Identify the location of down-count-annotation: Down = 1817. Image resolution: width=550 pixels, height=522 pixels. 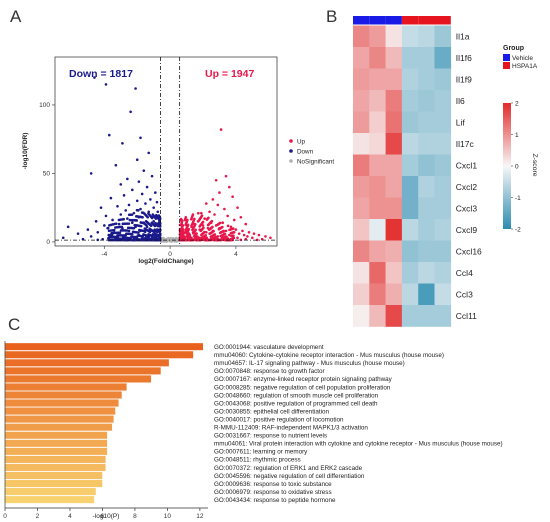
(101, 74).